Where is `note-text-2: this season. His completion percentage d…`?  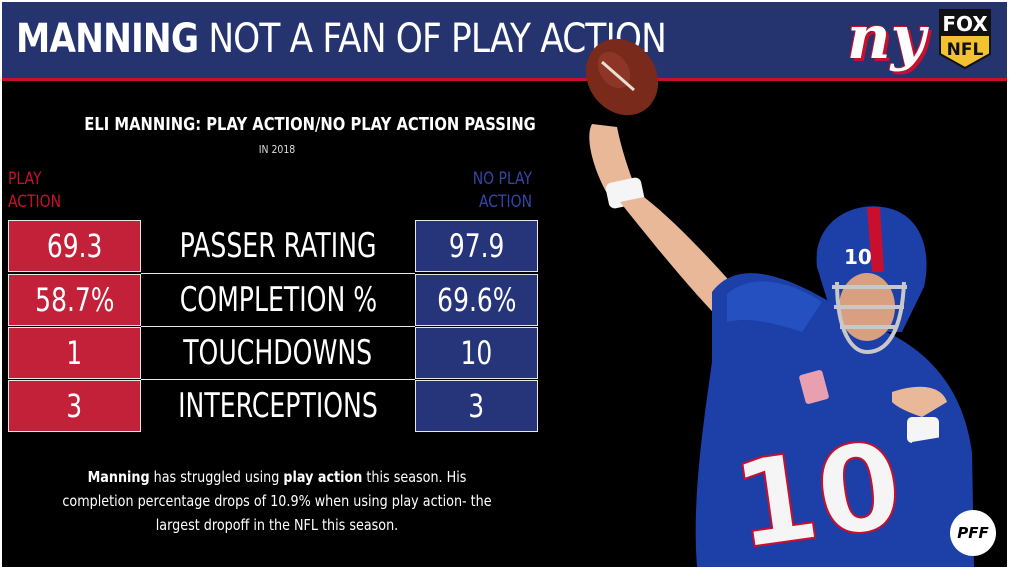 note-text-2: this season. His completion percentage d… is located at coordinates (277, 501).